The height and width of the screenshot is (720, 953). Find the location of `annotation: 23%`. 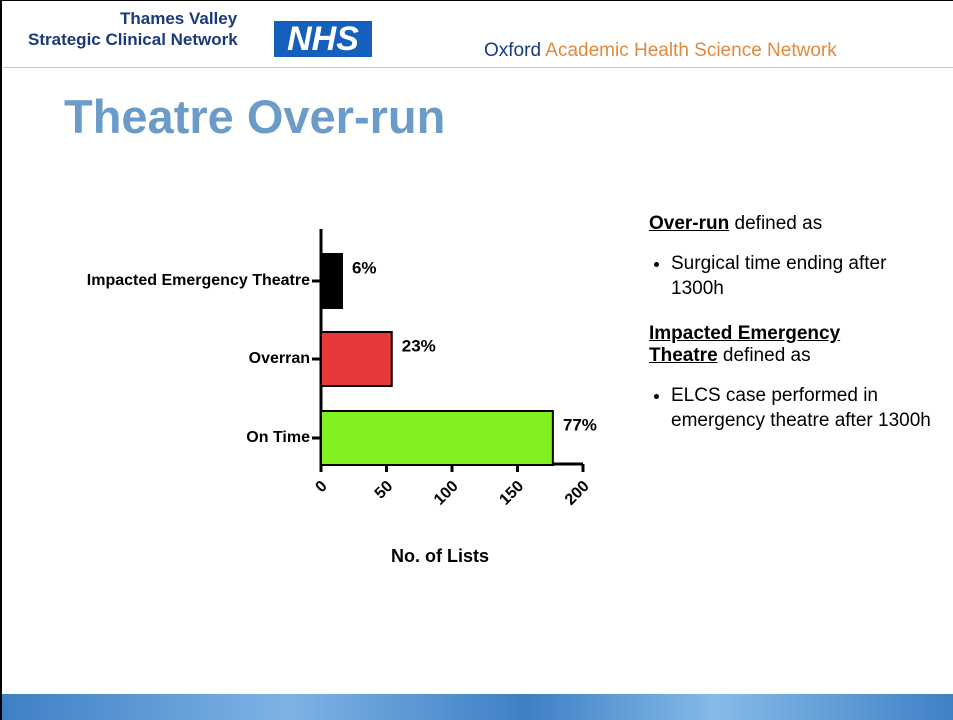

annotation: 23% is located at coordinates (419, 345).